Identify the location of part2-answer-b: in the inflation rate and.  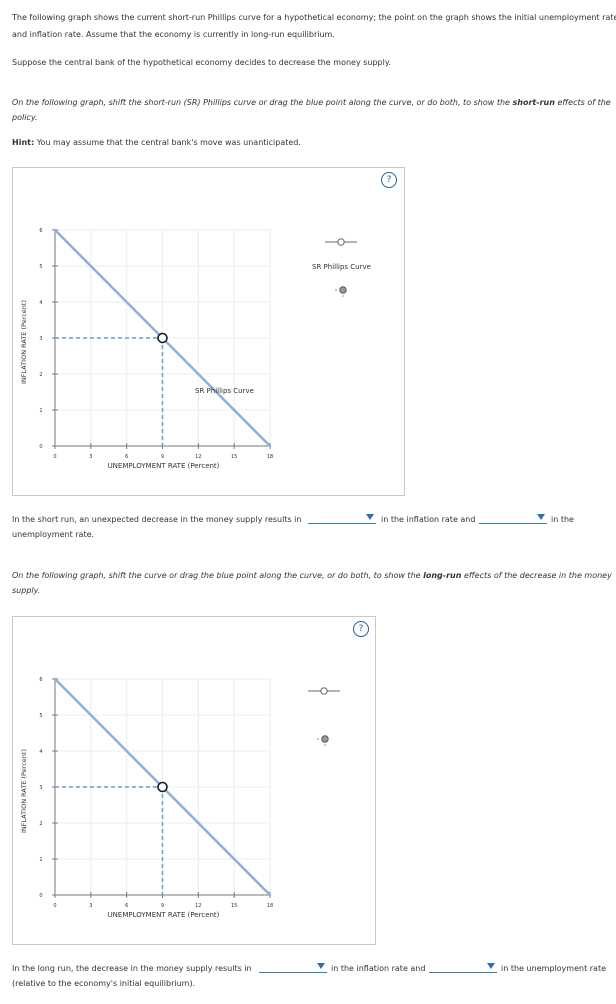
(378, 968).